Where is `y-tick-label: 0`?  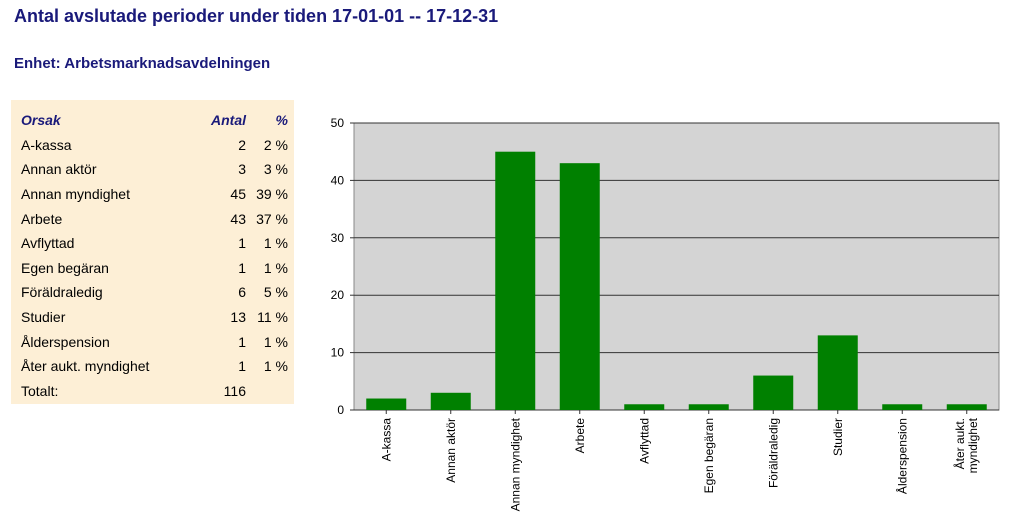
y-tick-label: 0 is located at coordinates (340, 410).